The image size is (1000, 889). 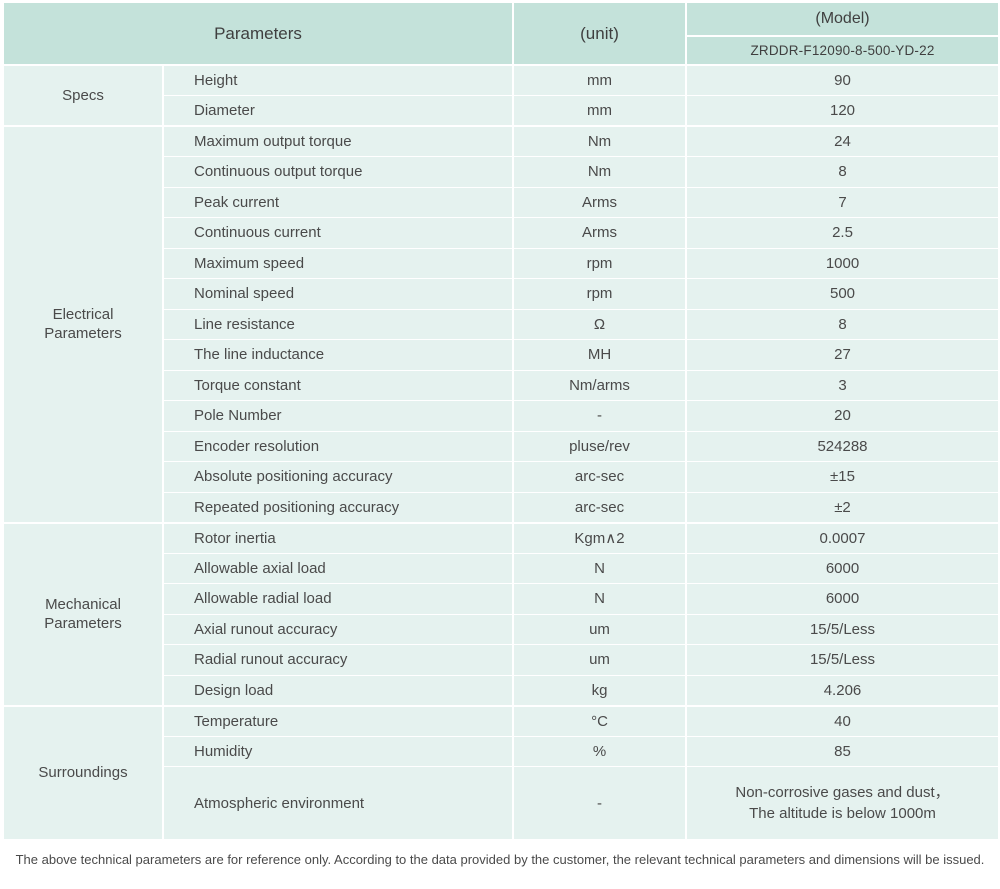 What do you see at coordinates (338, 202) in the screenshot?
I see `param-name-cell: Peak current` at bounding box center [338, 202].